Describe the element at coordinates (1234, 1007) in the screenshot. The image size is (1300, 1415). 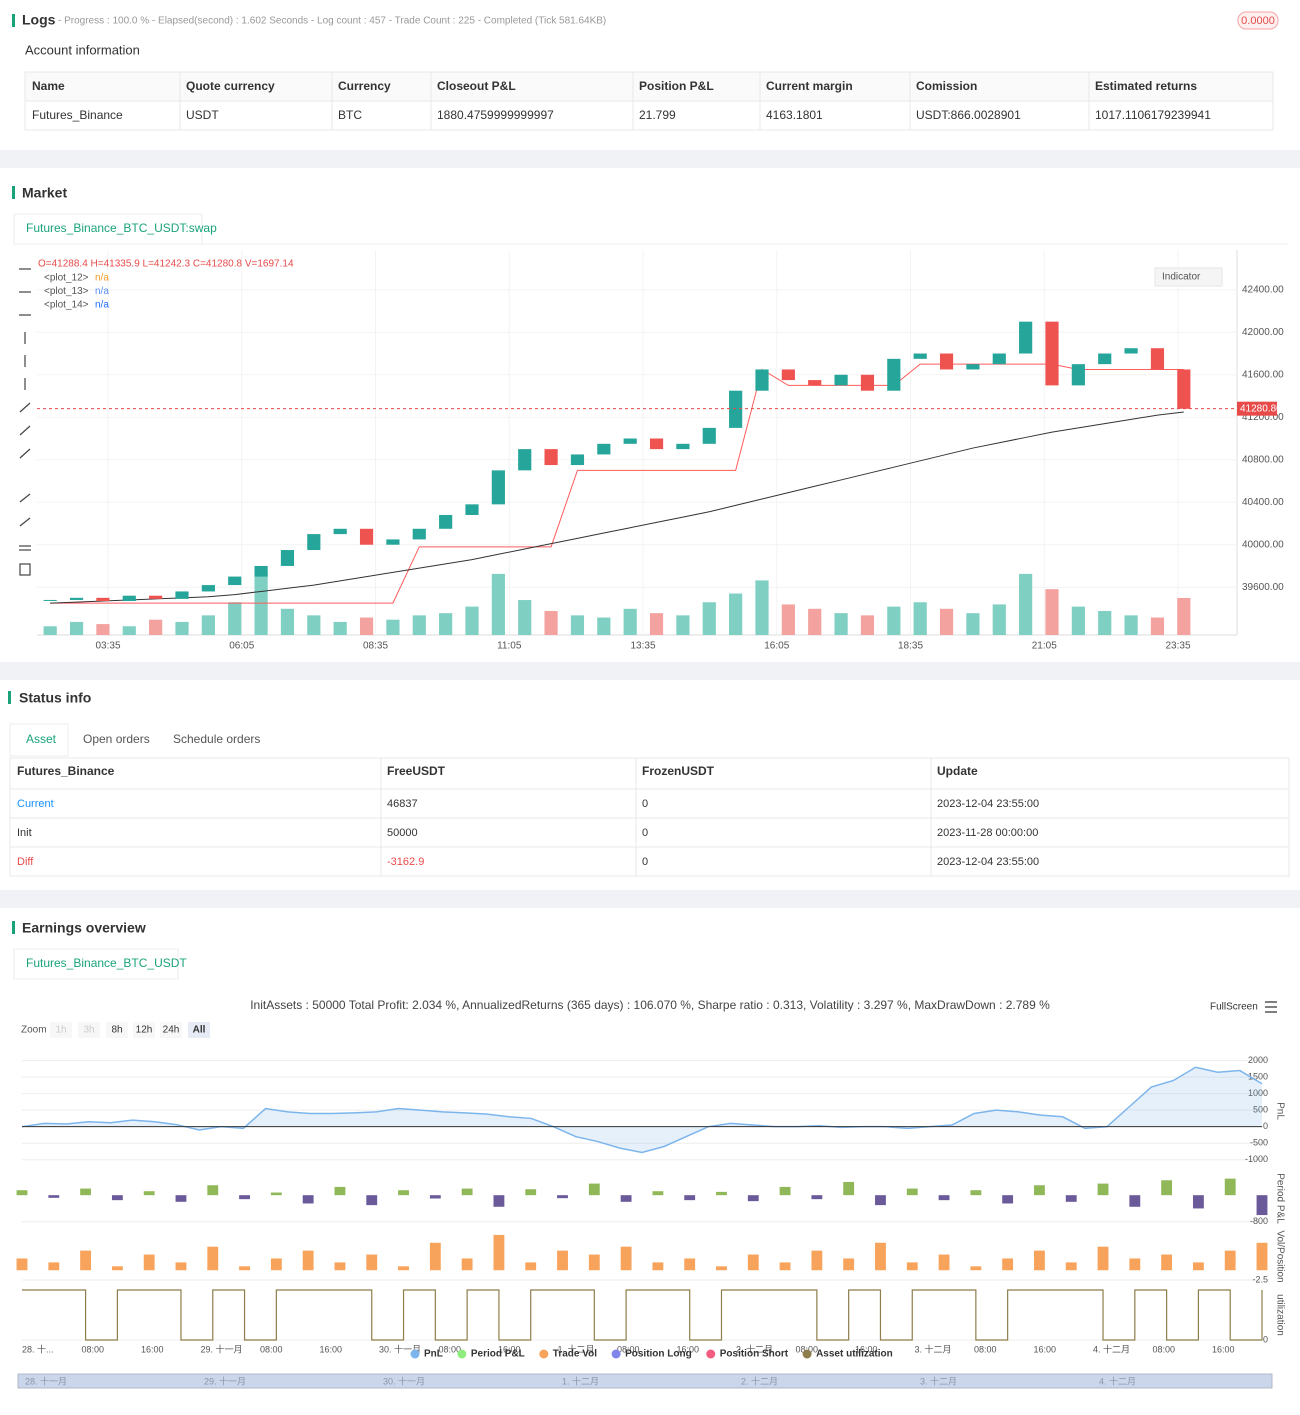
I see `fullscreen-button: FullScreen` at that location.